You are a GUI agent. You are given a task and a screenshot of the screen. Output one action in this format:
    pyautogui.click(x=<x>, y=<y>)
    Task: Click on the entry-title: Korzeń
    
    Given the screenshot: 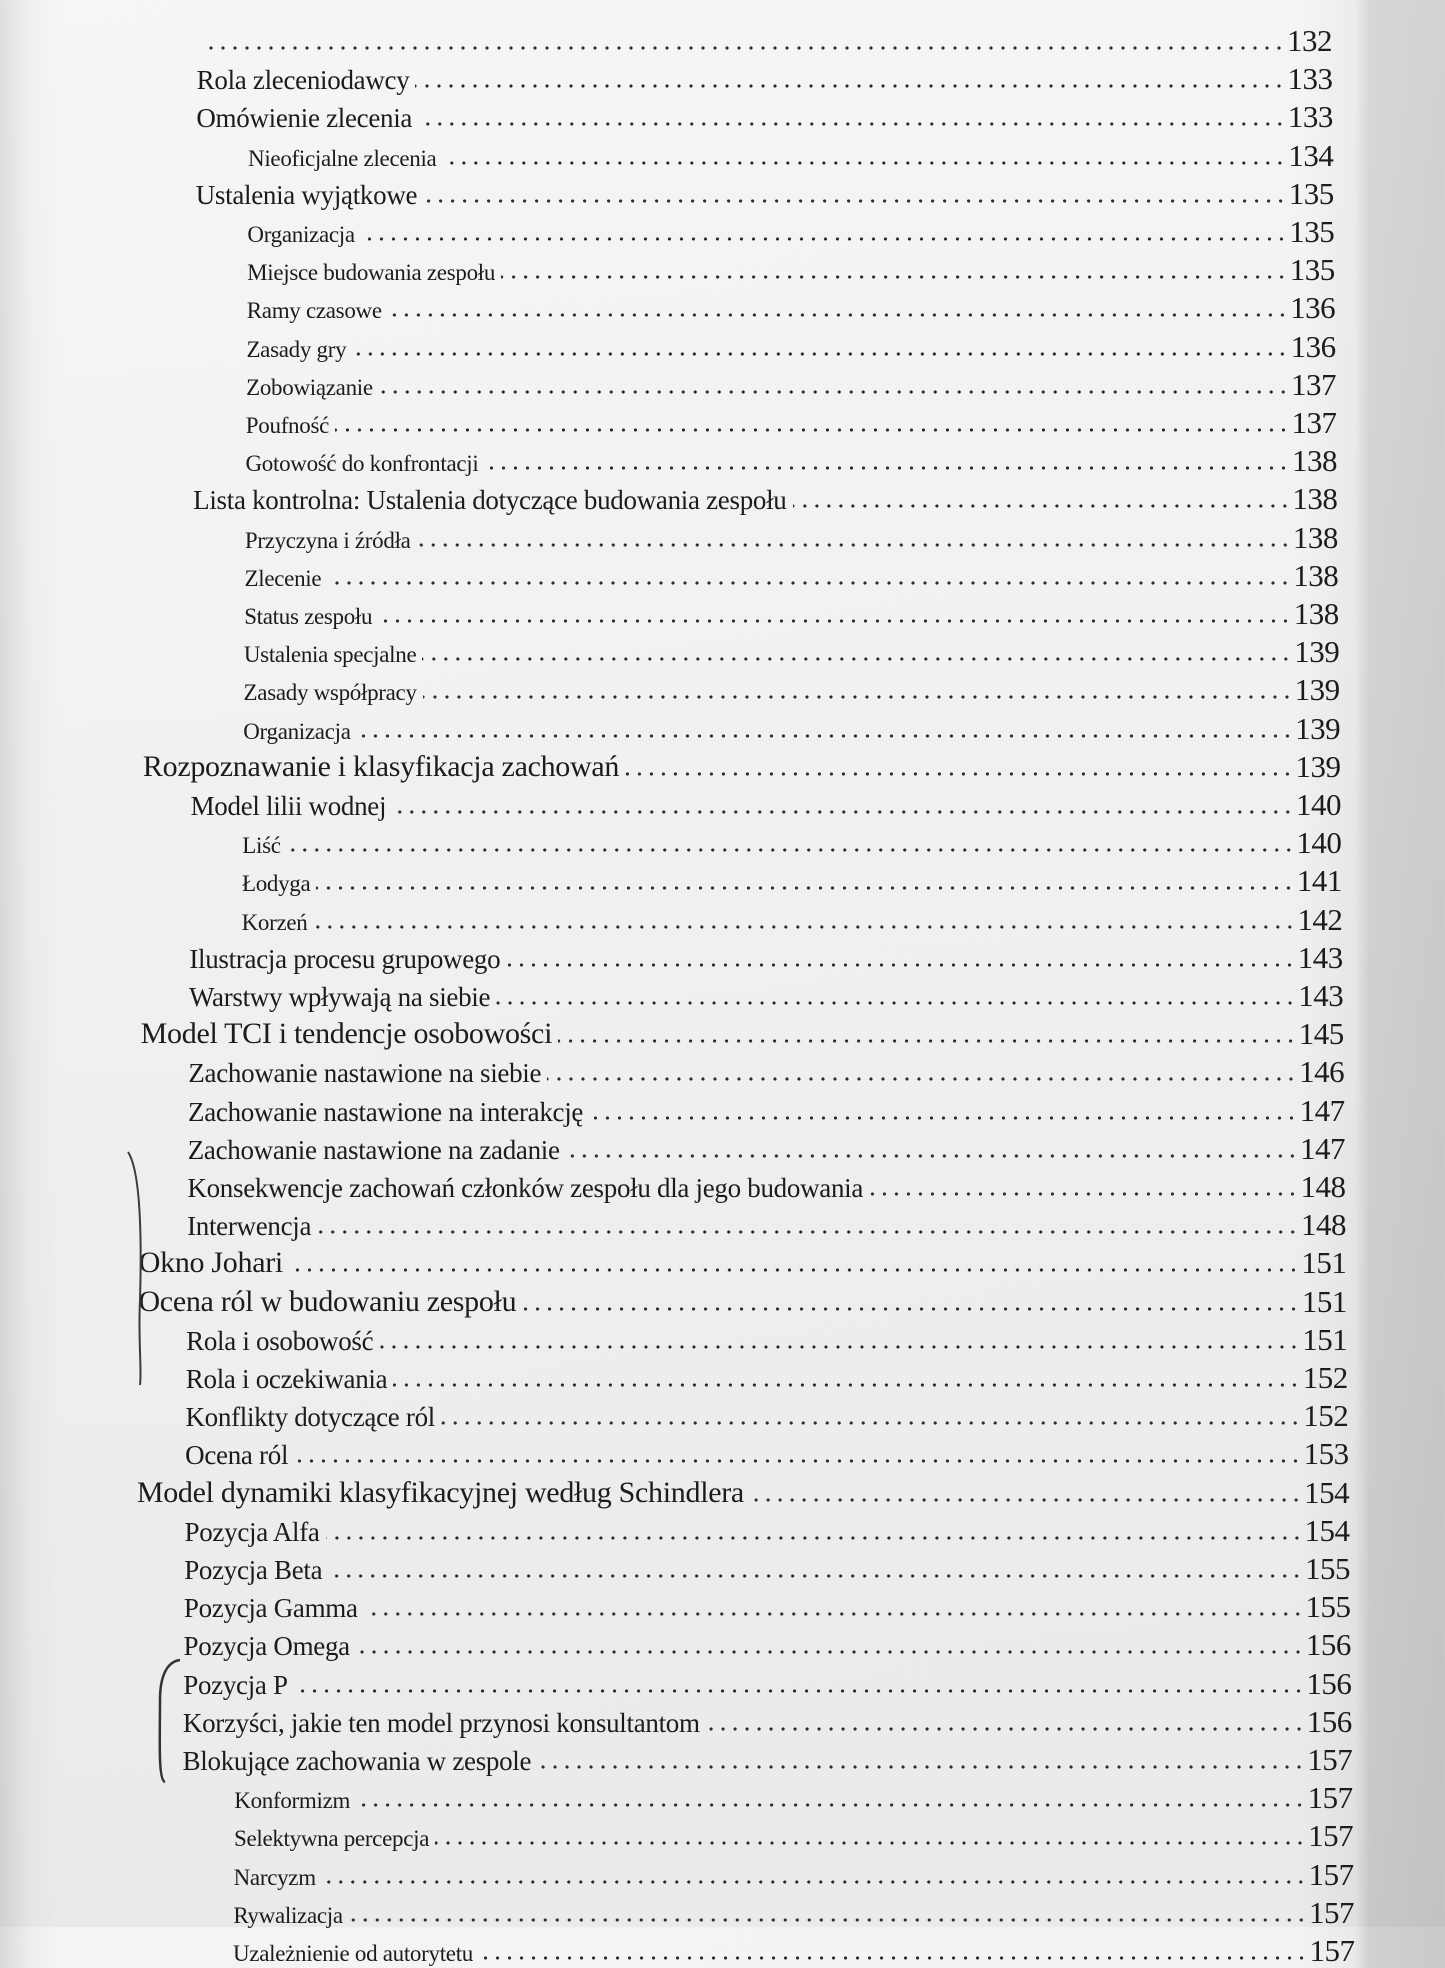 What is the action you would take?
    pyautogui.click(x=274, y=922)
    